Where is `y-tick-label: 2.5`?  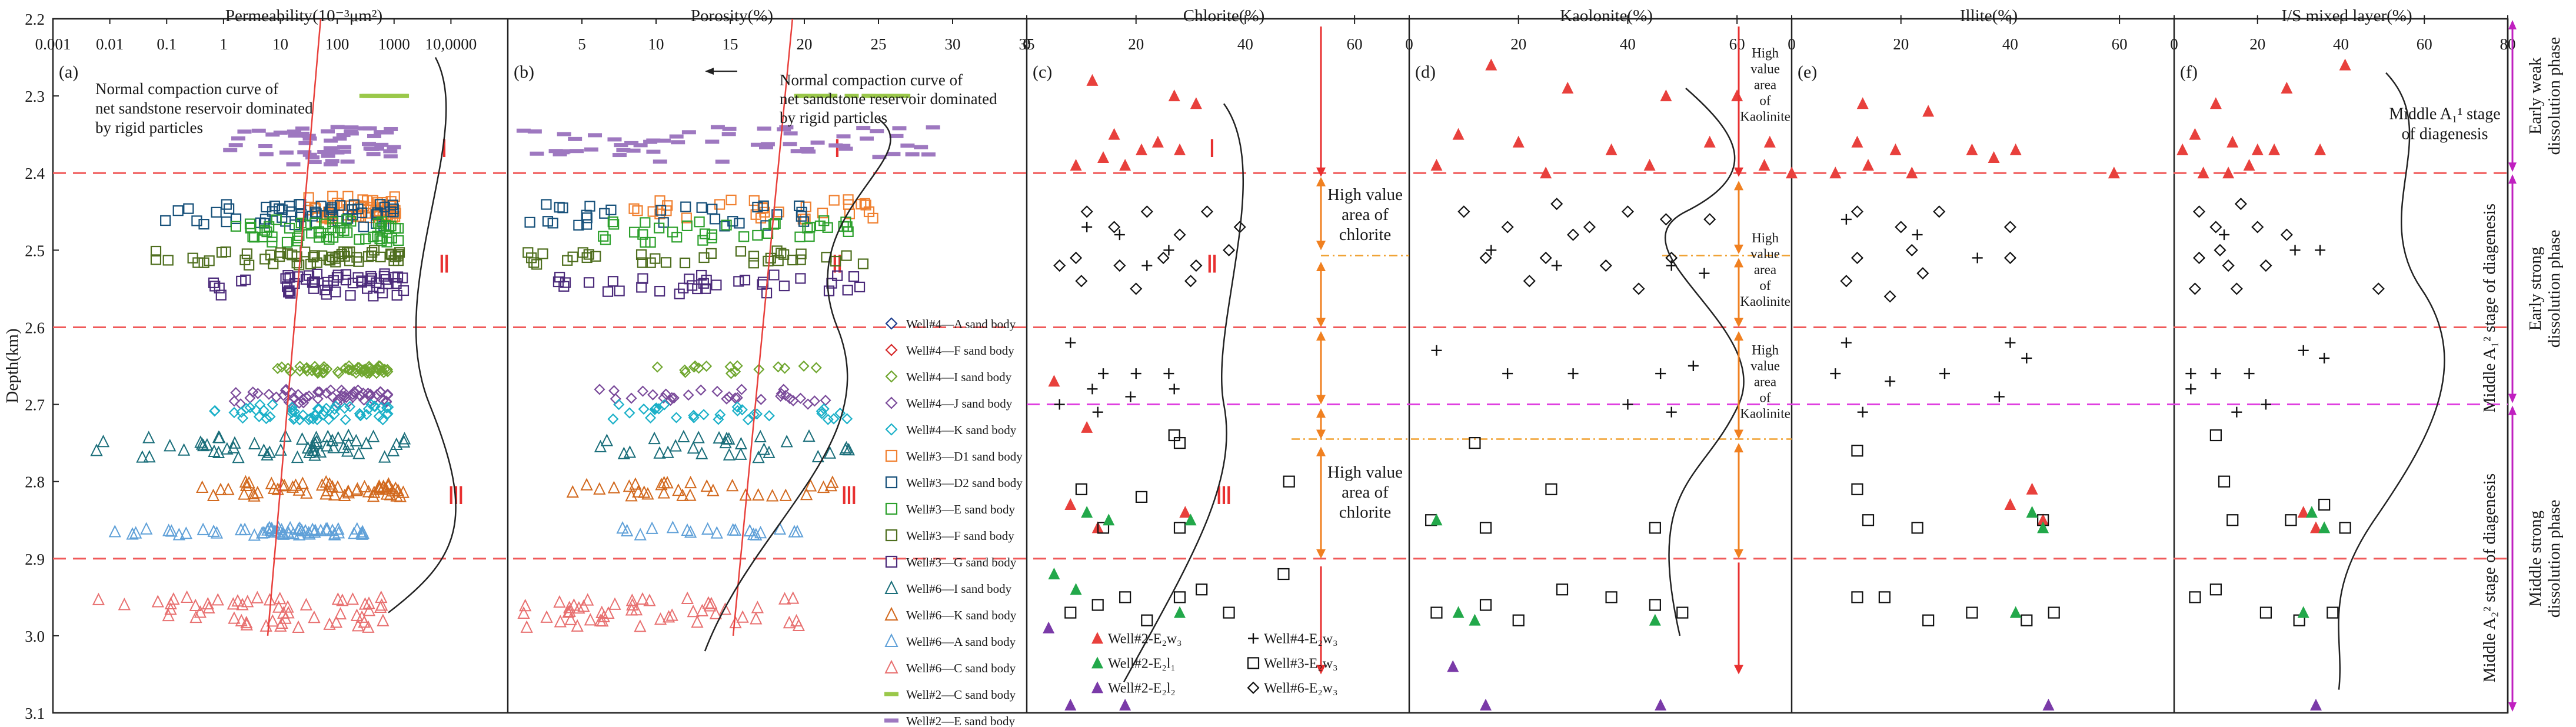 y-tick-label: 2.5 is located at coordinates (35, 250).